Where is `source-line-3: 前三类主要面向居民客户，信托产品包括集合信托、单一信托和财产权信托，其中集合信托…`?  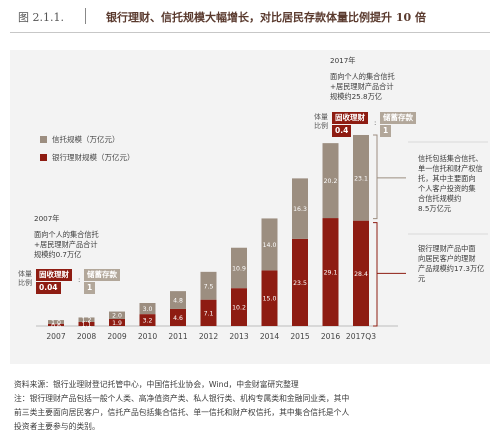 source-line-3: 前三类主要面向居民客户，信托产品包括集合信托、单一信托和财产权信托，其中集合信托… is located at coordinates (182, 412).